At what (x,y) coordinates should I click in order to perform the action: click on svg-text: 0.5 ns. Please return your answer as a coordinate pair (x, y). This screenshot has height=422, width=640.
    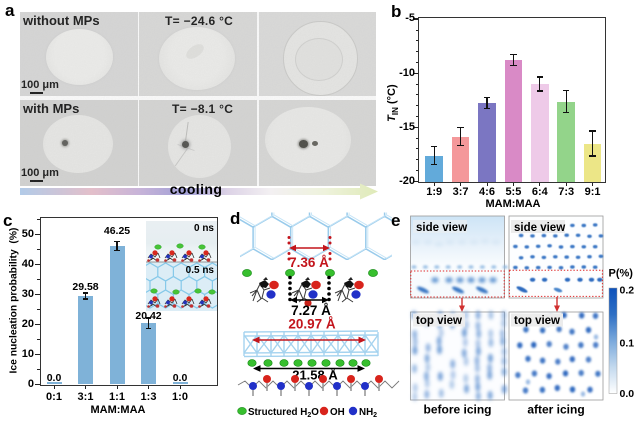
    Looking at the image, I should click on (200, 270).